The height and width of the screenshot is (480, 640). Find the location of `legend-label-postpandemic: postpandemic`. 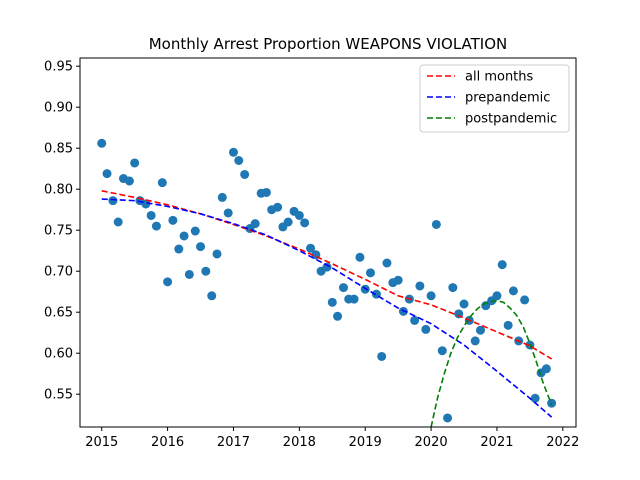

legend-label-postpandemic: postpandemic is located at coordinates (511, 119).